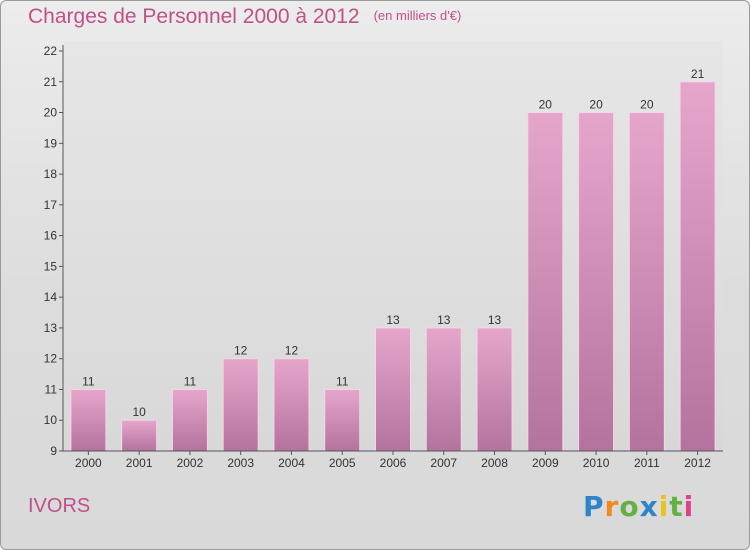 This screenshot has height=550, width=750. What do you see at coordinates (697, 463) in the screenshot?
I see `x-tick-label: 2012` at bounding box center [697, 463].